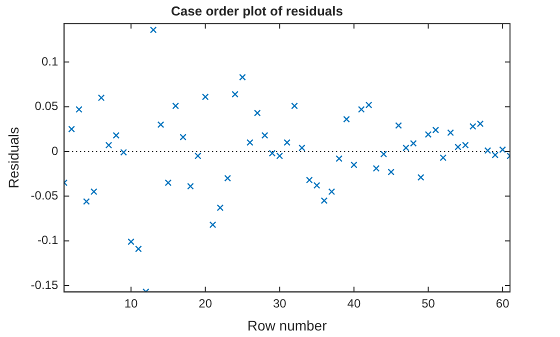  I want to click on y-tick-label: 0, so click(54, 151).